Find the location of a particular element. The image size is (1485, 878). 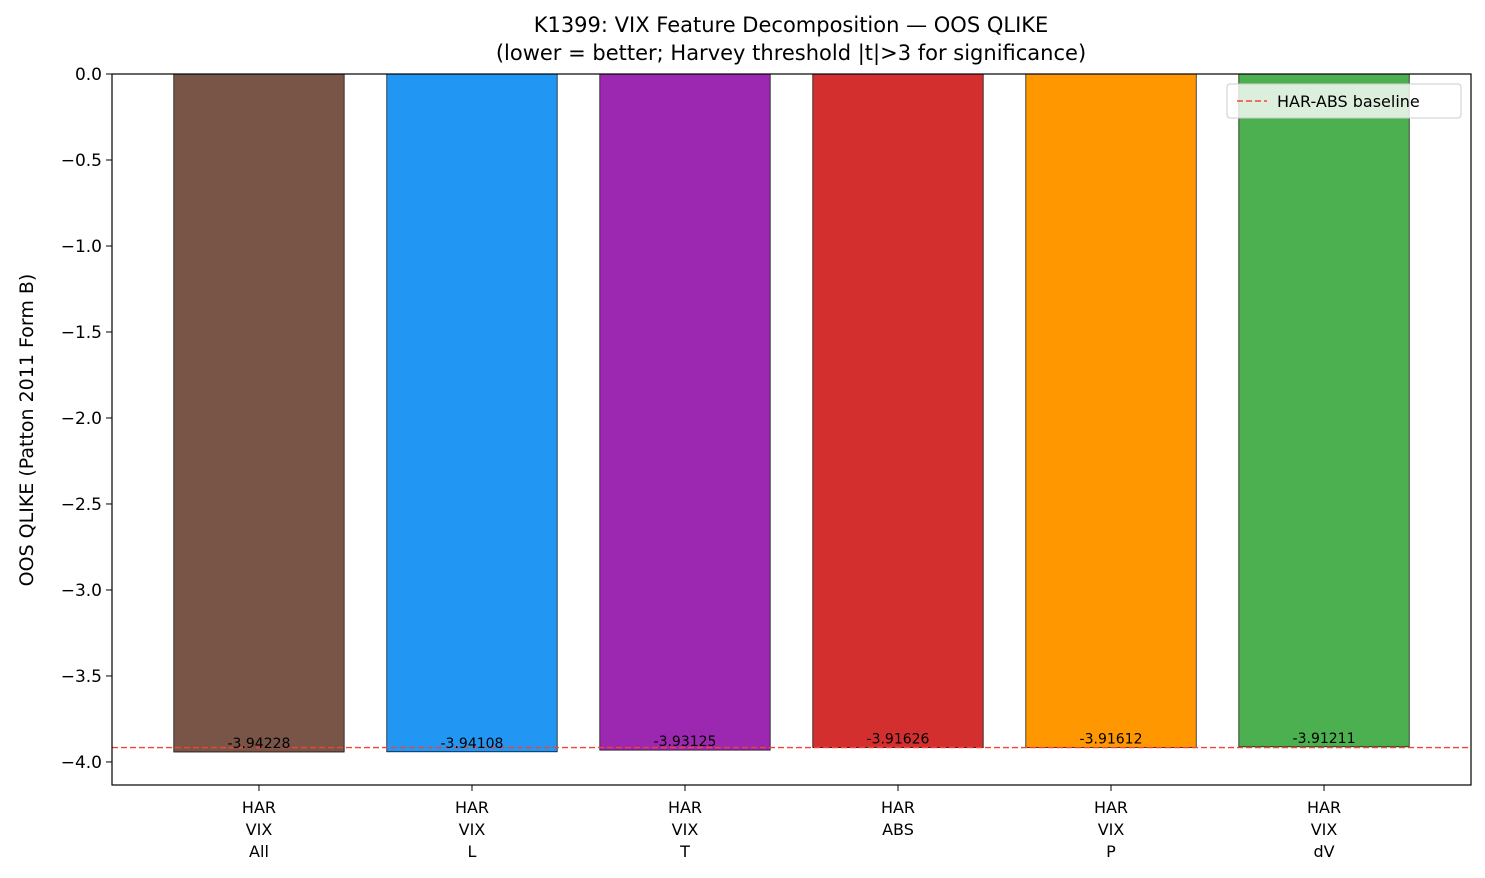

y-tick-label: −2.5 is located at coordinates (81, 505).